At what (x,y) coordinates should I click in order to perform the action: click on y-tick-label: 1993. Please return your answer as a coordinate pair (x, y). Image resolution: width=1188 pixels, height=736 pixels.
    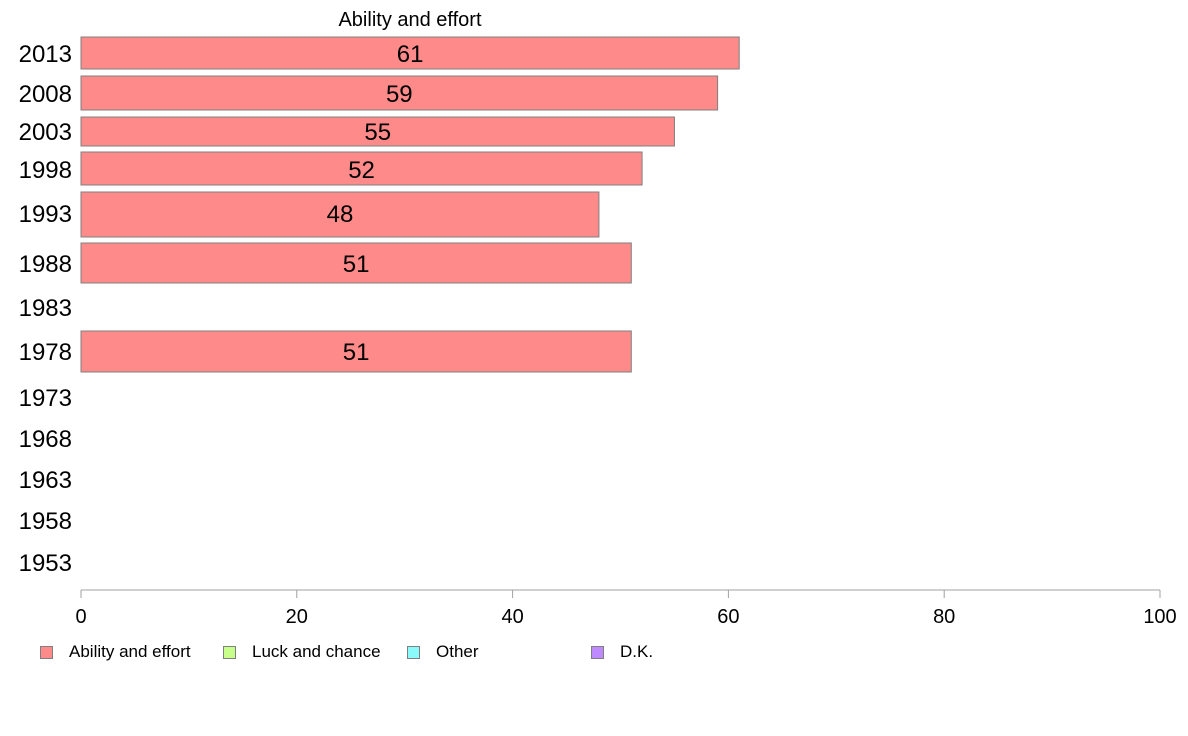
    Looking at the image, I should click on (45, 214).